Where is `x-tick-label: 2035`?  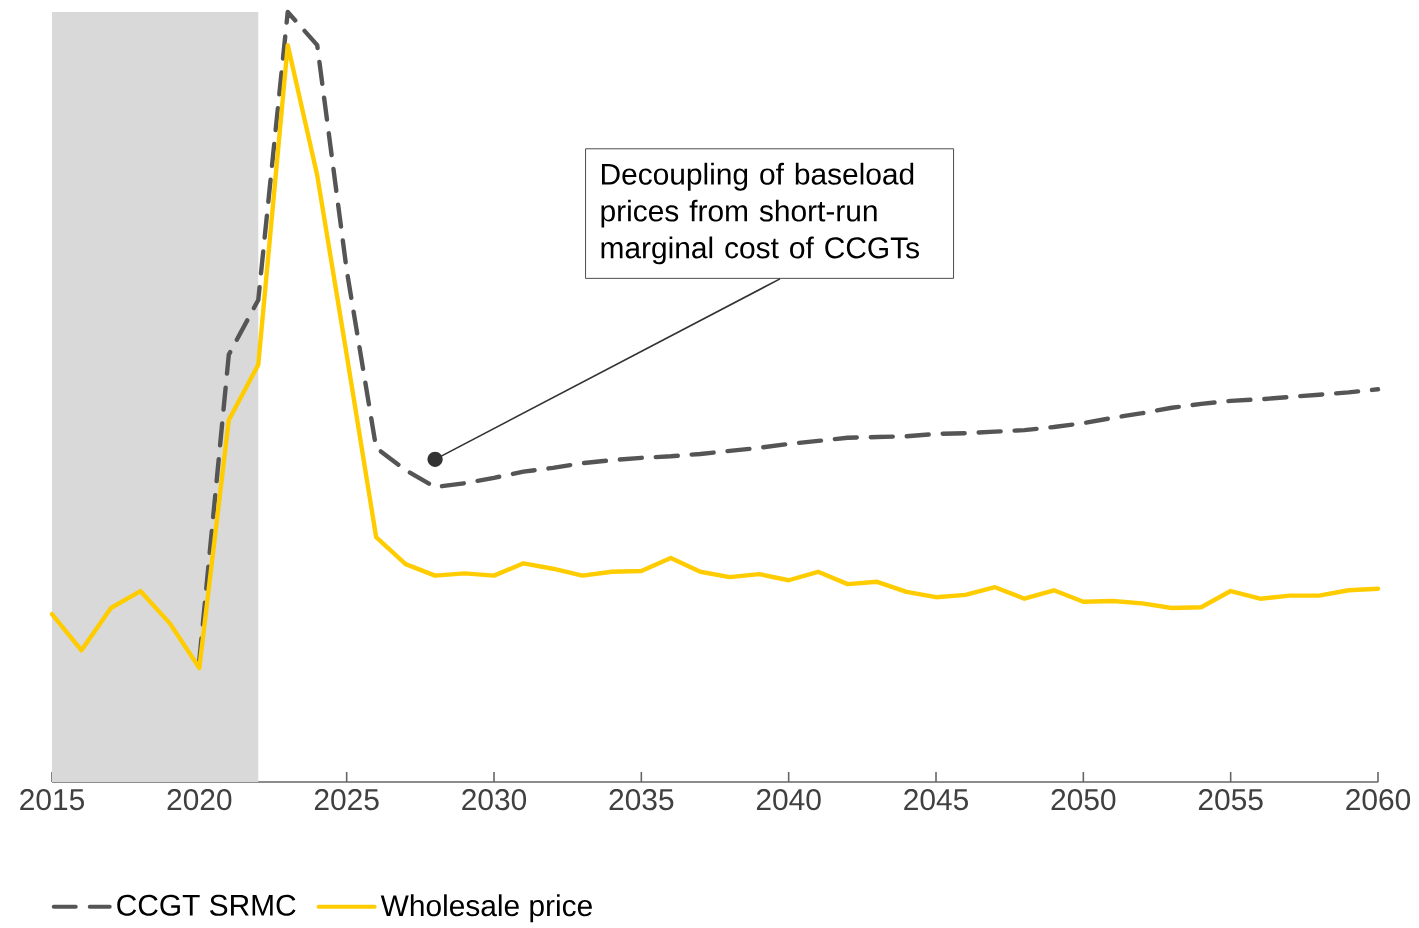
x-tick-label: 2035 is located at coordinates (641, 800).